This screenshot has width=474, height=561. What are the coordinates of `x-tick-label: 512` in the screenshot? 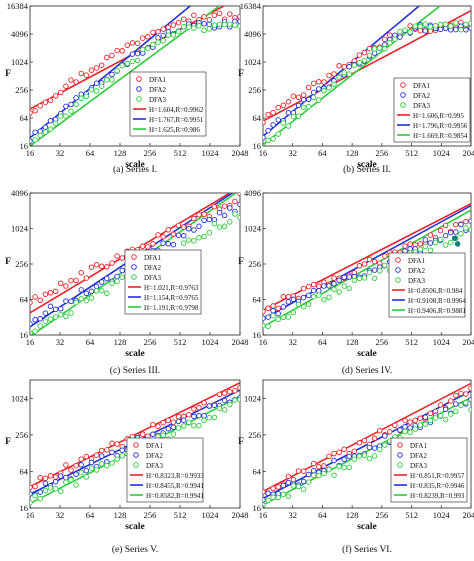 It's located at (180, 342).